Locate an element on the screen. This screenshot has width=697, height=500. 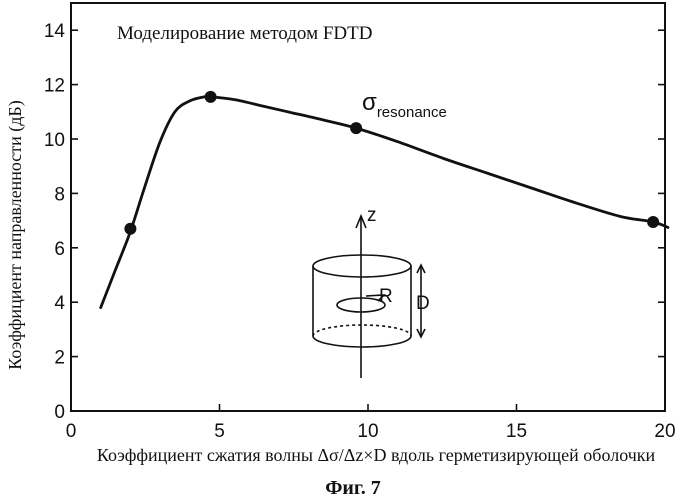
figure-caption: Фиг. 7 is located at coordinates (353, 488).